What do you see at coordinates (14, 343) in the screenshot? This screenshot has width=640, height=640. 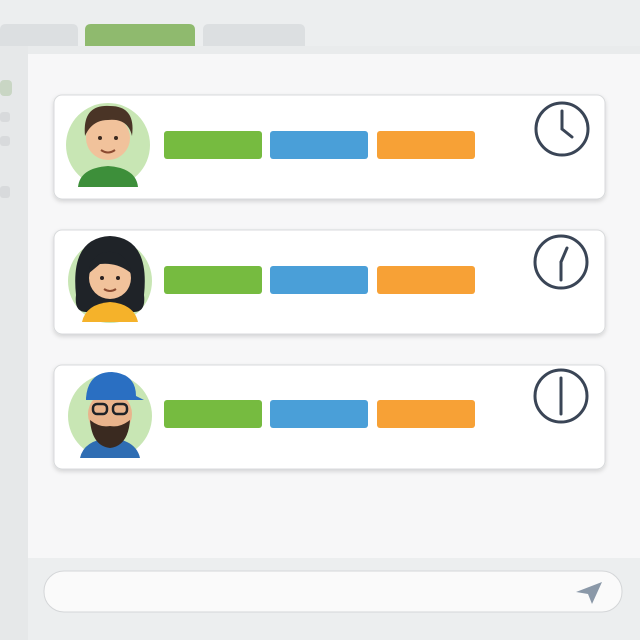 I see `sidebar` at bounding box center [14, 343].